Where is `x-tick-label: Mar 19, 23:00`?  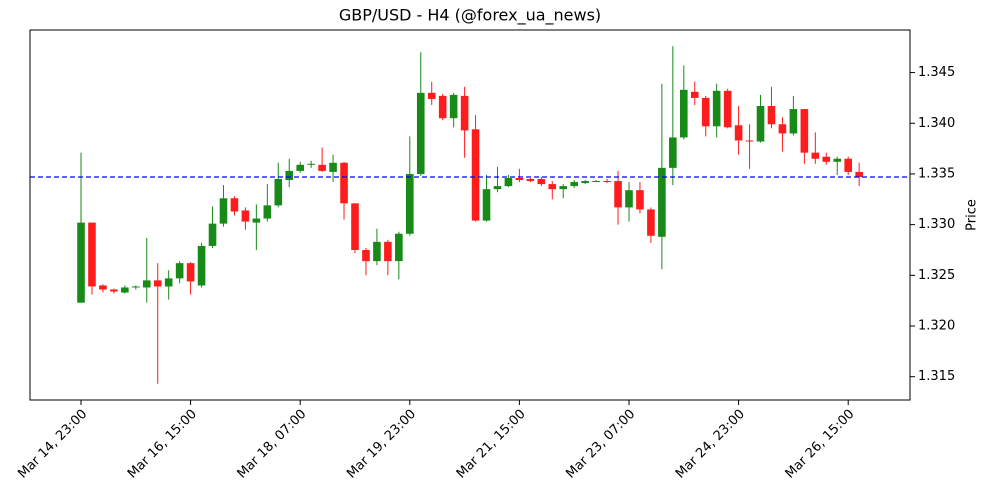
x-tick-label: Mar 19, 23:00 is located at coordinates (381, 444).